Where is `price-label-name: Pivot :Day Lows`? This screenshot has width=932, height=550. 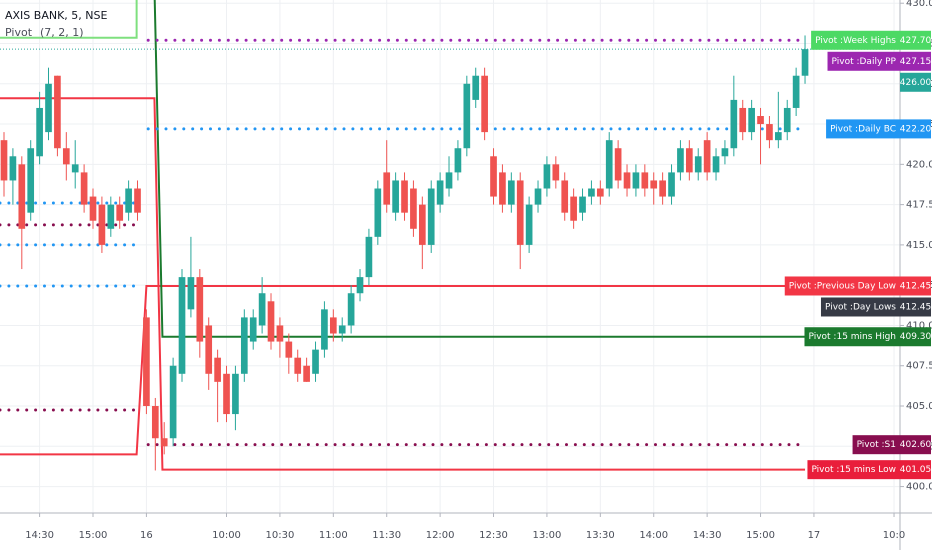
price-label-name: Pivot :Day Lows is located at coordinates (860, 307).